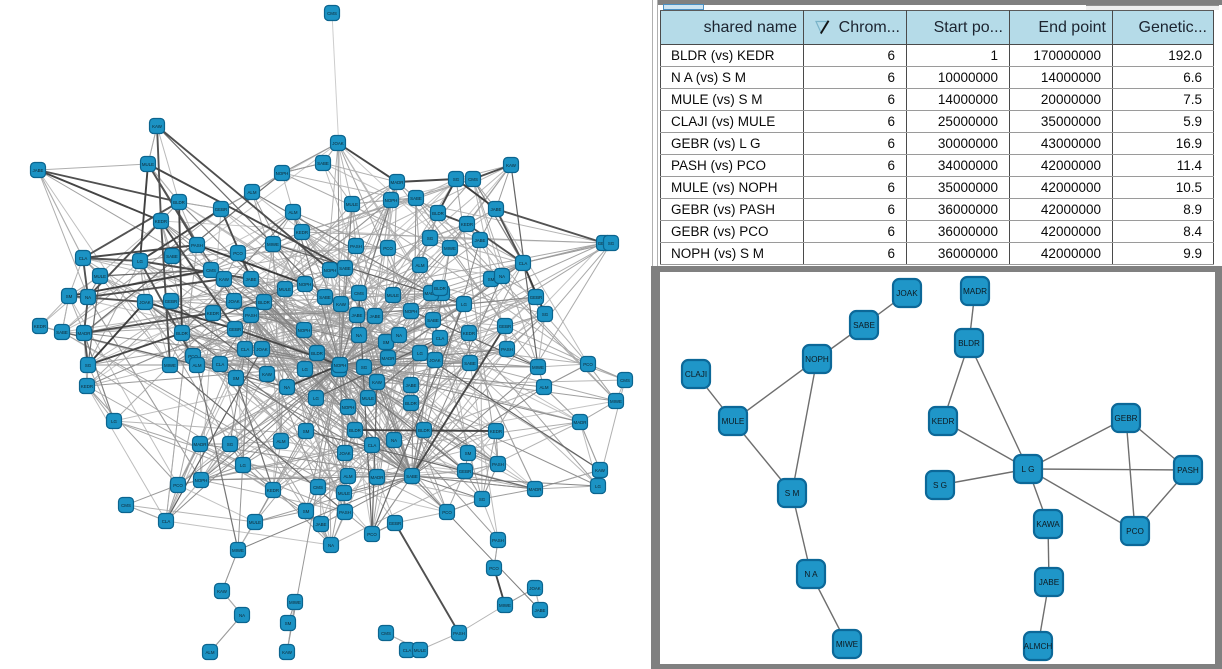 The height and width of the screenshot is (669, 1222). I want to click on svg-text: CLAJI, so click(696, 374).